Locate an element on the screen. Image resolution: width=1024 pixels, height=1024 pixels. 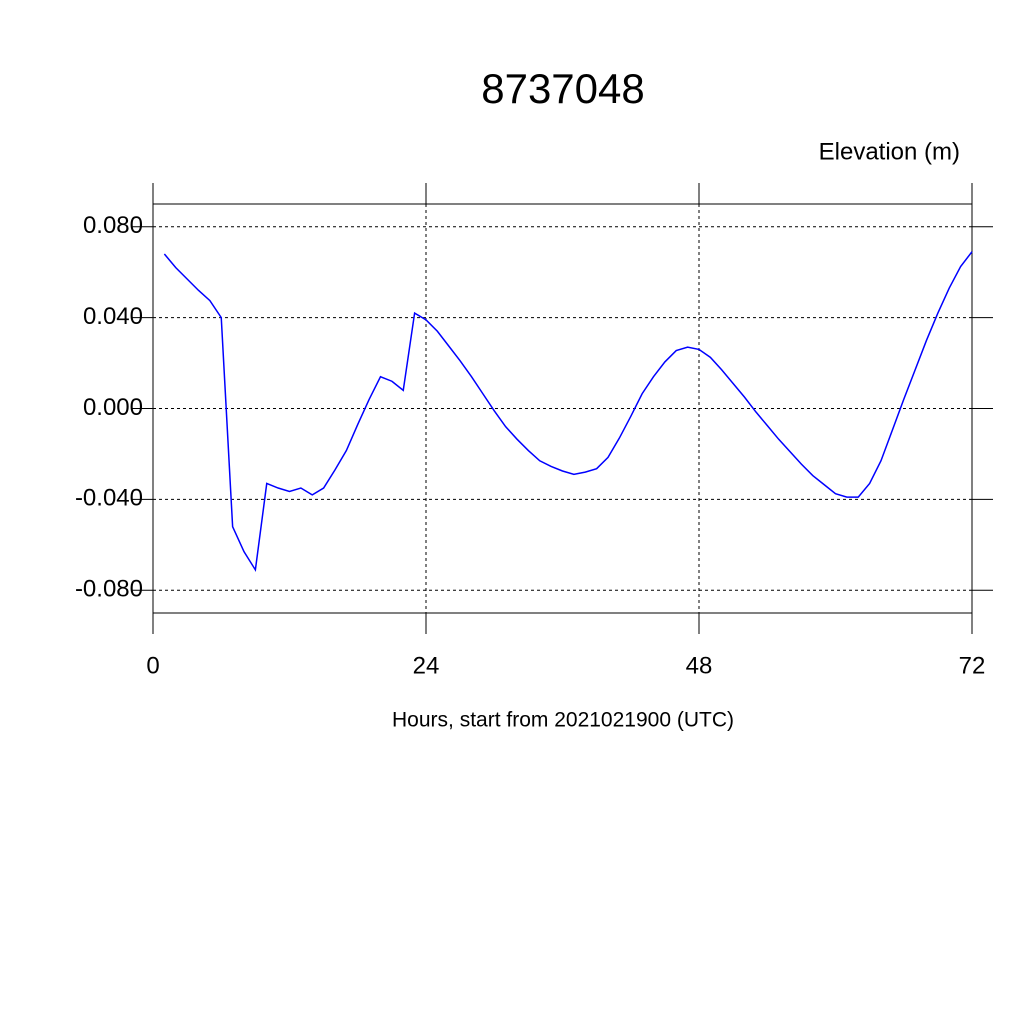
y-tick-label: 0.040 is located at coordinates (113, 316).